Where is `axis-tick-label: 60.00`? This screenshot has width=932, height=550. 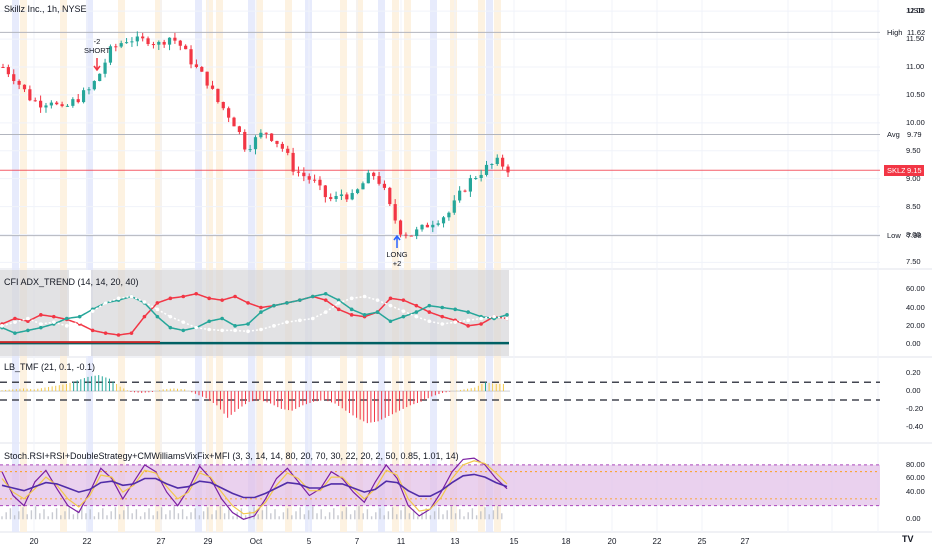 axis-tick-label: 60.00 is located at coordinates (915, 478).